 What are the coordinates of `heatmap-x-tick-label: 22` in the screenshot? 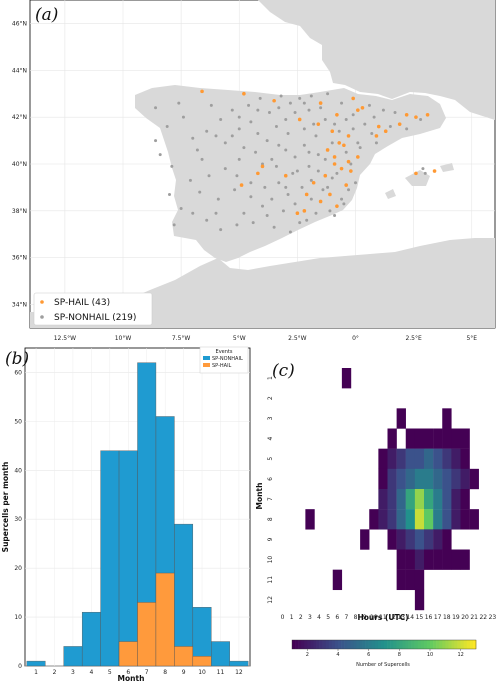 It's located at (483, 617).